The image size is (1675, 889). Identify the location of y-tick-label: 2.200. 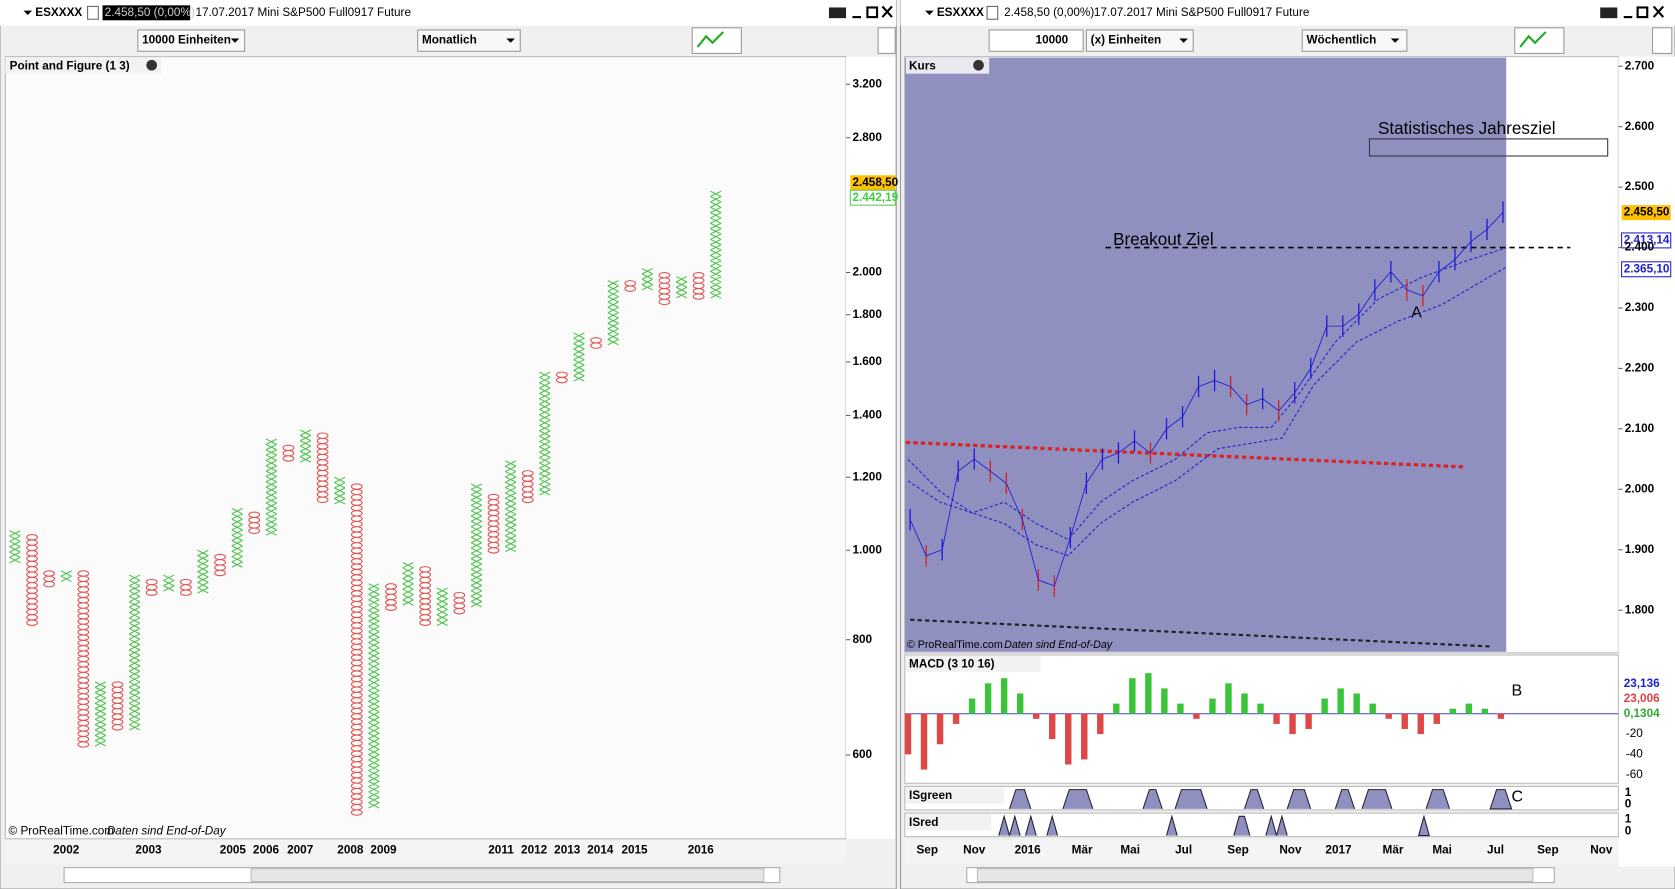
(1640, 368).